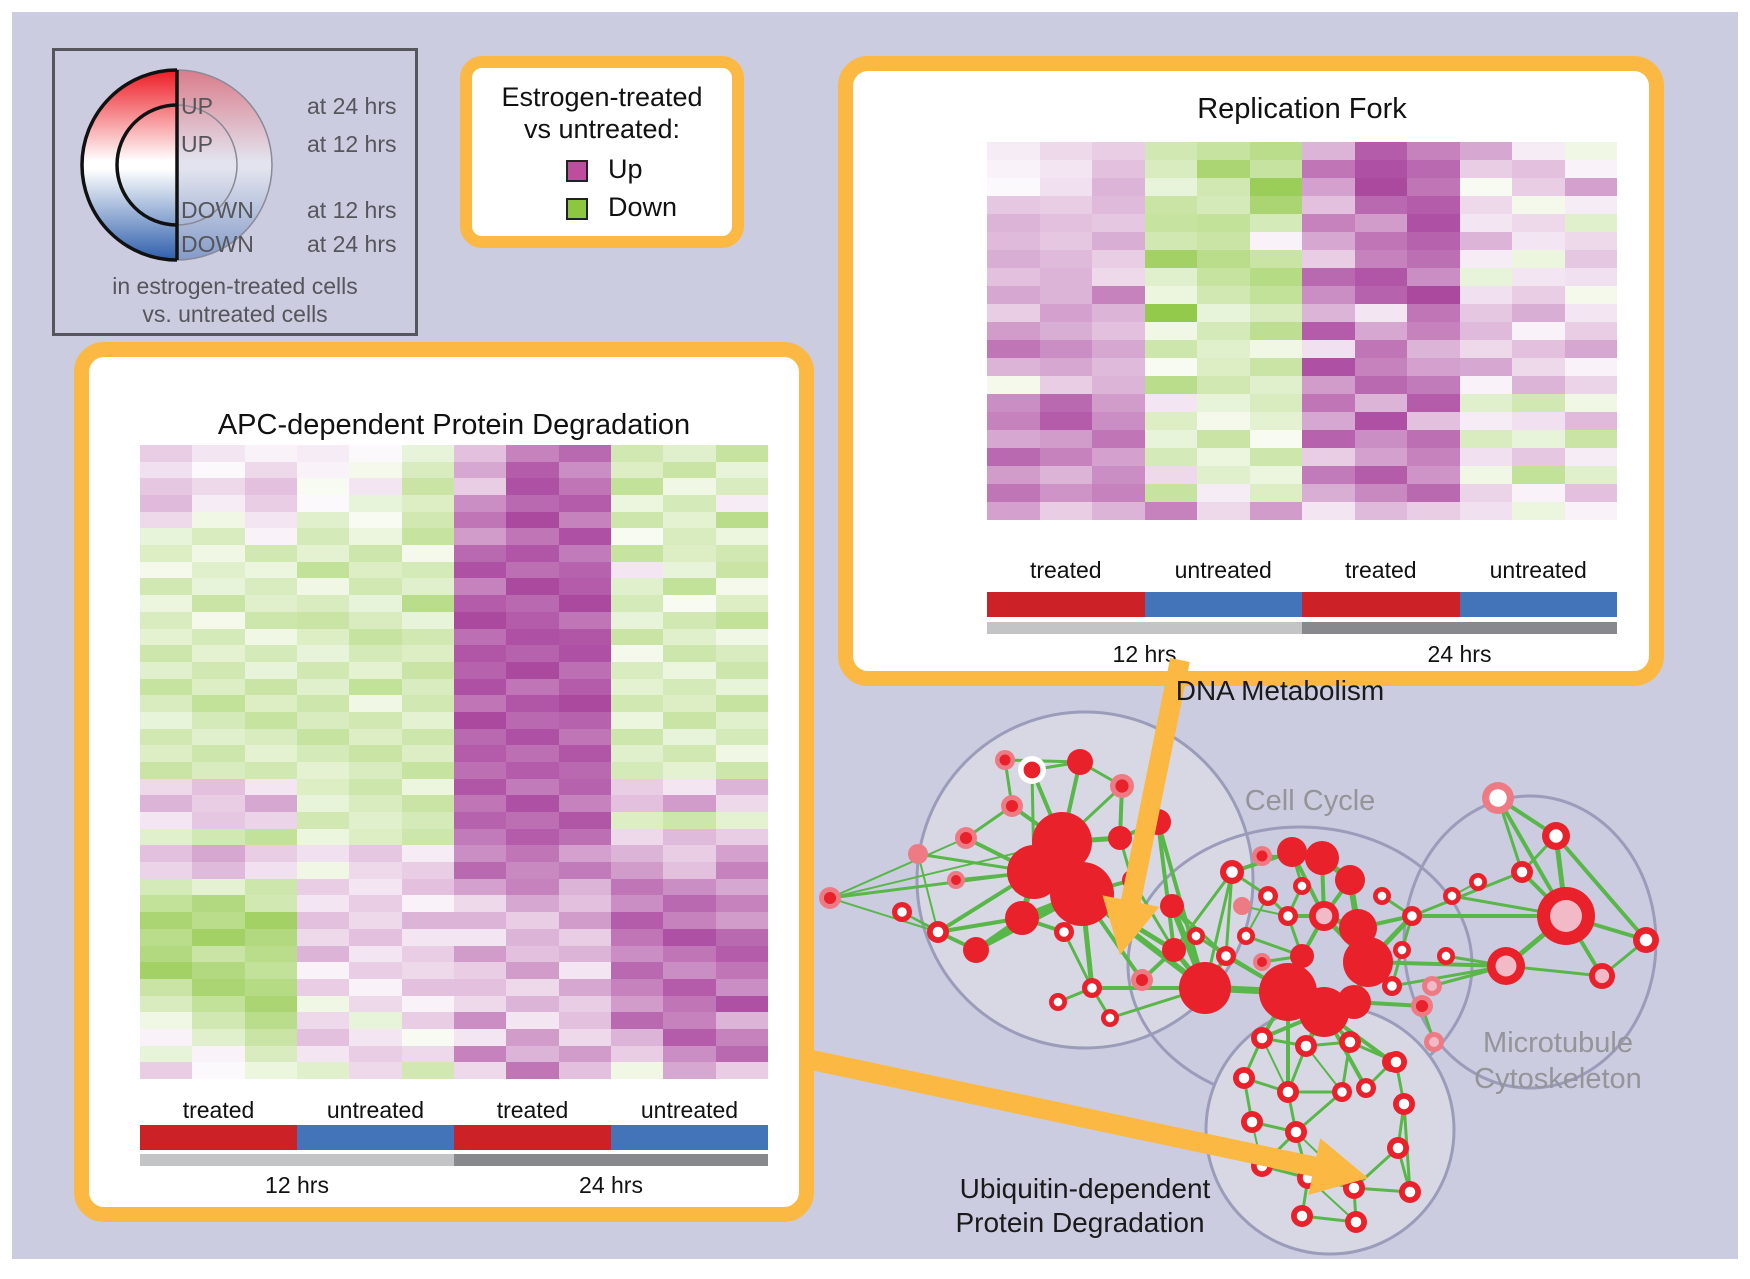 Image resolution: width=1750 pixels, height=1279 pixels. What do you see at coordinates (602, 97) in the screenshot?
I see `estrogen-legend-title-line1: Estrogen-treated` at bounding box center [602, 97].